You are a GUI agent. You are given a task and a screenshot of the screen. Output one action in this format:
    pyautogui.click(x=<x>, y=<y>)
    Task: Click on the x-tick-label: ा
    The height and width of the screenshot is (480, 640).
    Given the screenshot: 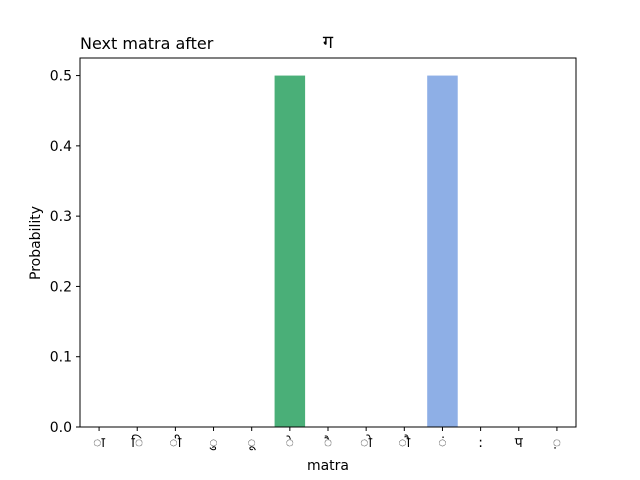 What is the action you would take?
    pyautogui.click(x=99, y=443)
    